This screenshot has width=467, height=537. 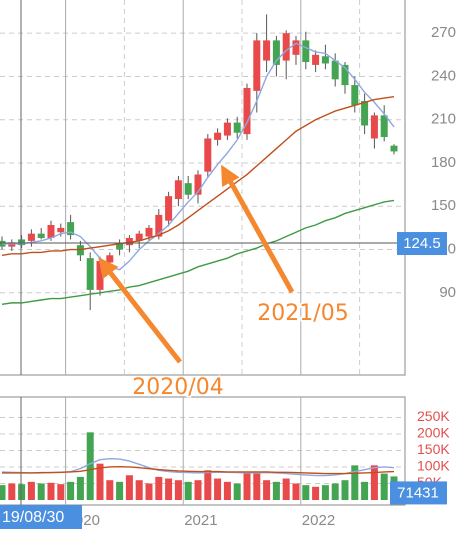 What do you see at coordinates (443, 32) in the screenshot?
I see `y-tick-label: 270` at bounding box center [443, 32].